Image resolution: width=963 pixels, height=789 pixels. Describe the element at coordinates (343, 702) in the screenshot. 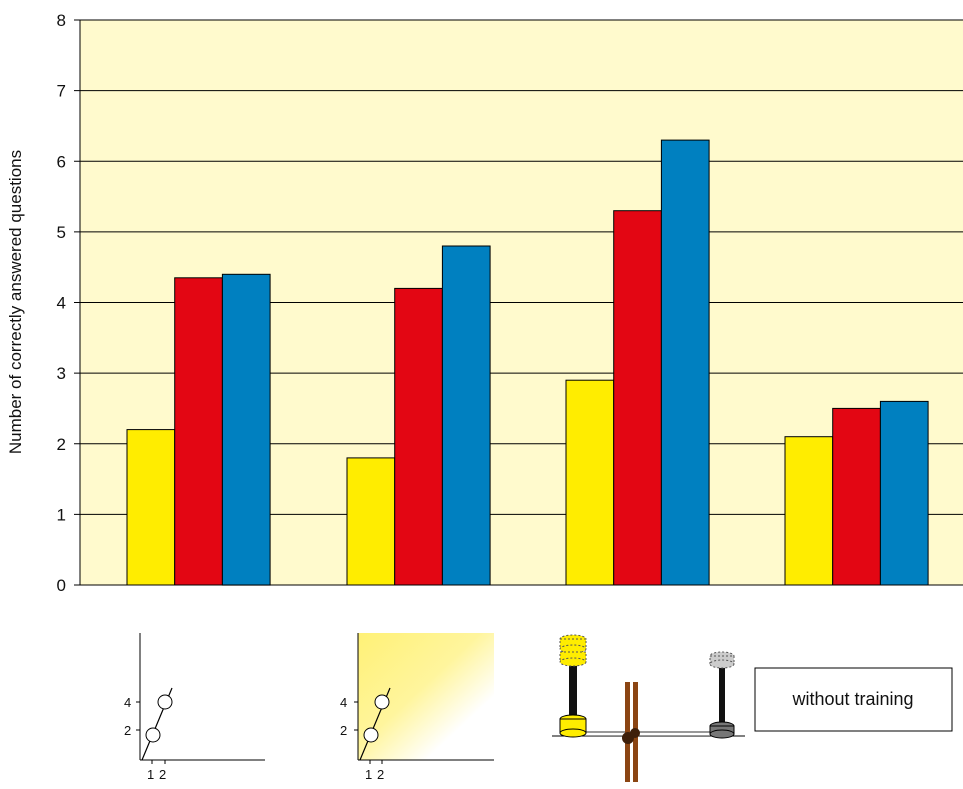

I see `icon2-ytick-4: 4` at that location.